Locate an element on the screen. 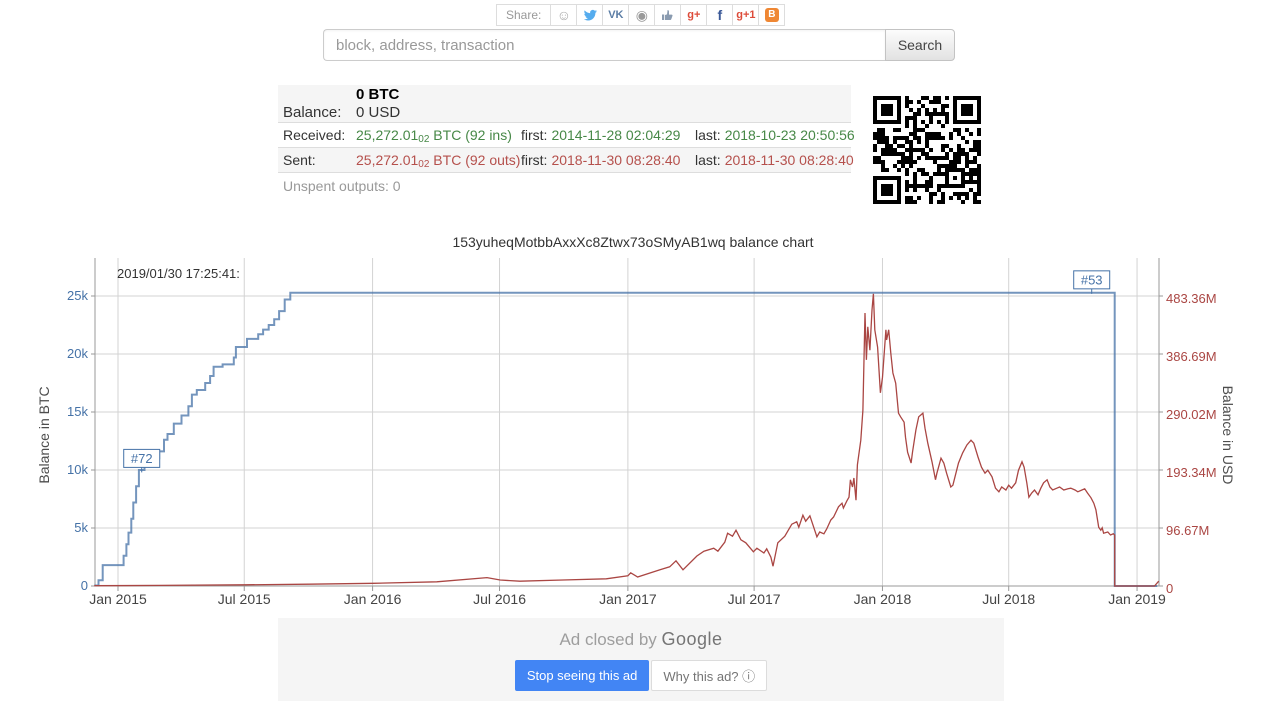 This screenshot has width=1266, height=701. why-this-ad-button: Why this ad? ⓘ is located at coordinates (709, 675).